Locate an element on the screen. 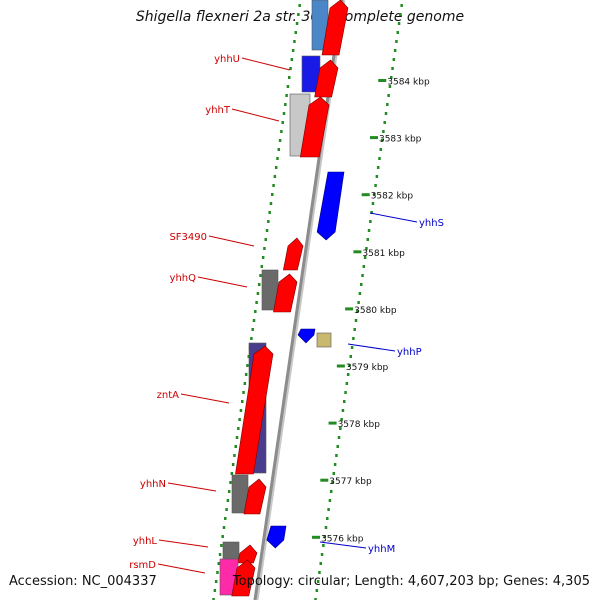  leader-line-yhhU is located at coordinates (266, 64).